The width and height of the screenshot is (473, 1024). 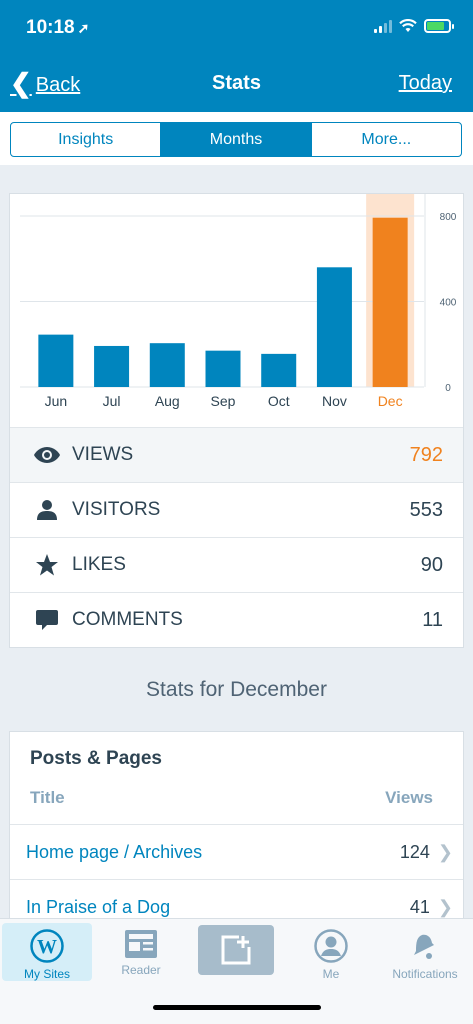 I want to click on y-tick-label: 0, so click(x=448, y=388).